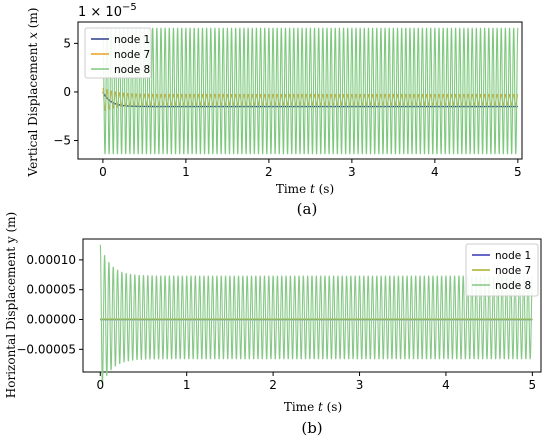 The width and height of the screenshot is (550, 440). Describe the element at coordinates (132, 70) in the screenshot. I see `legend-label-a-3: node 8` at that location.